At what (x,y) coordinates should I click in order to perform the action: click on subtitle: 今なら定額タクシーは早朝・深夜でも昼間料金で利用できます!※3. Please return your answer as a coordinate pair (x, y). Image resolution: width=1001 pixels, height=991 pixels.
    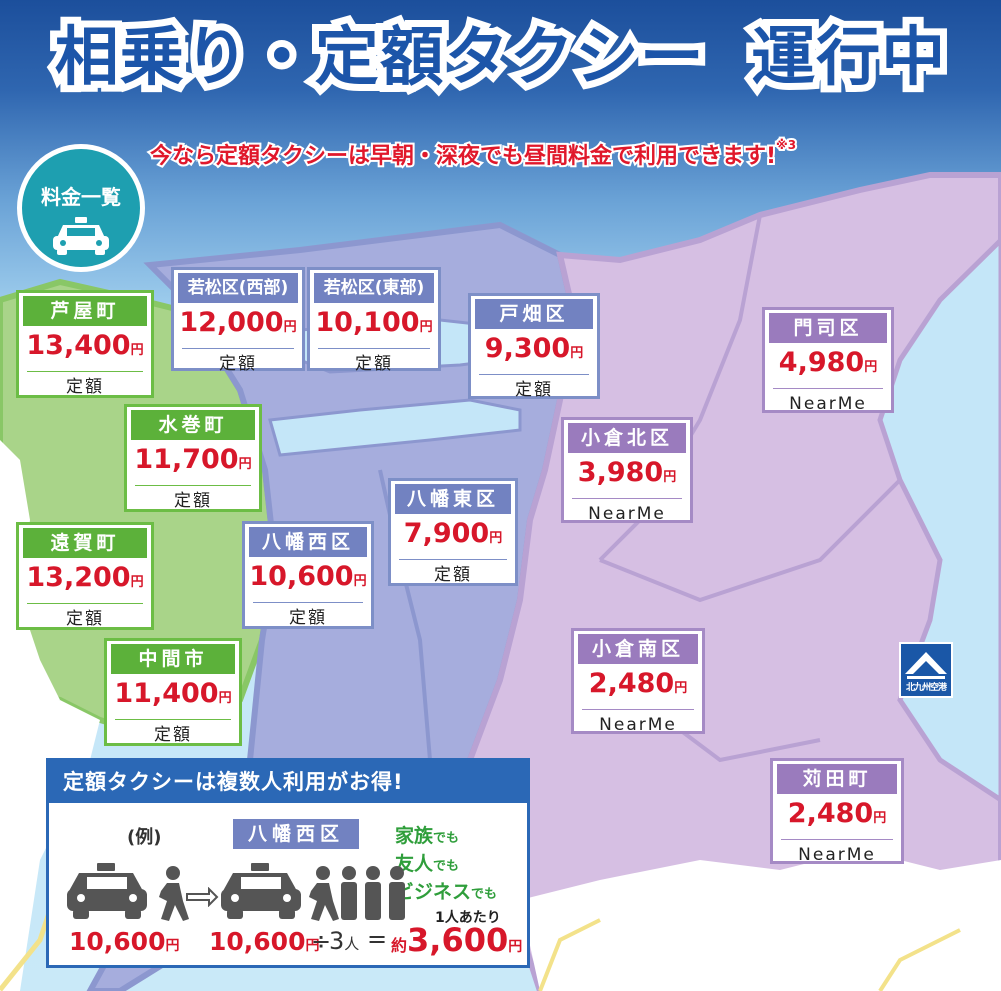
    Looking at the image, I should click on (473, 153).